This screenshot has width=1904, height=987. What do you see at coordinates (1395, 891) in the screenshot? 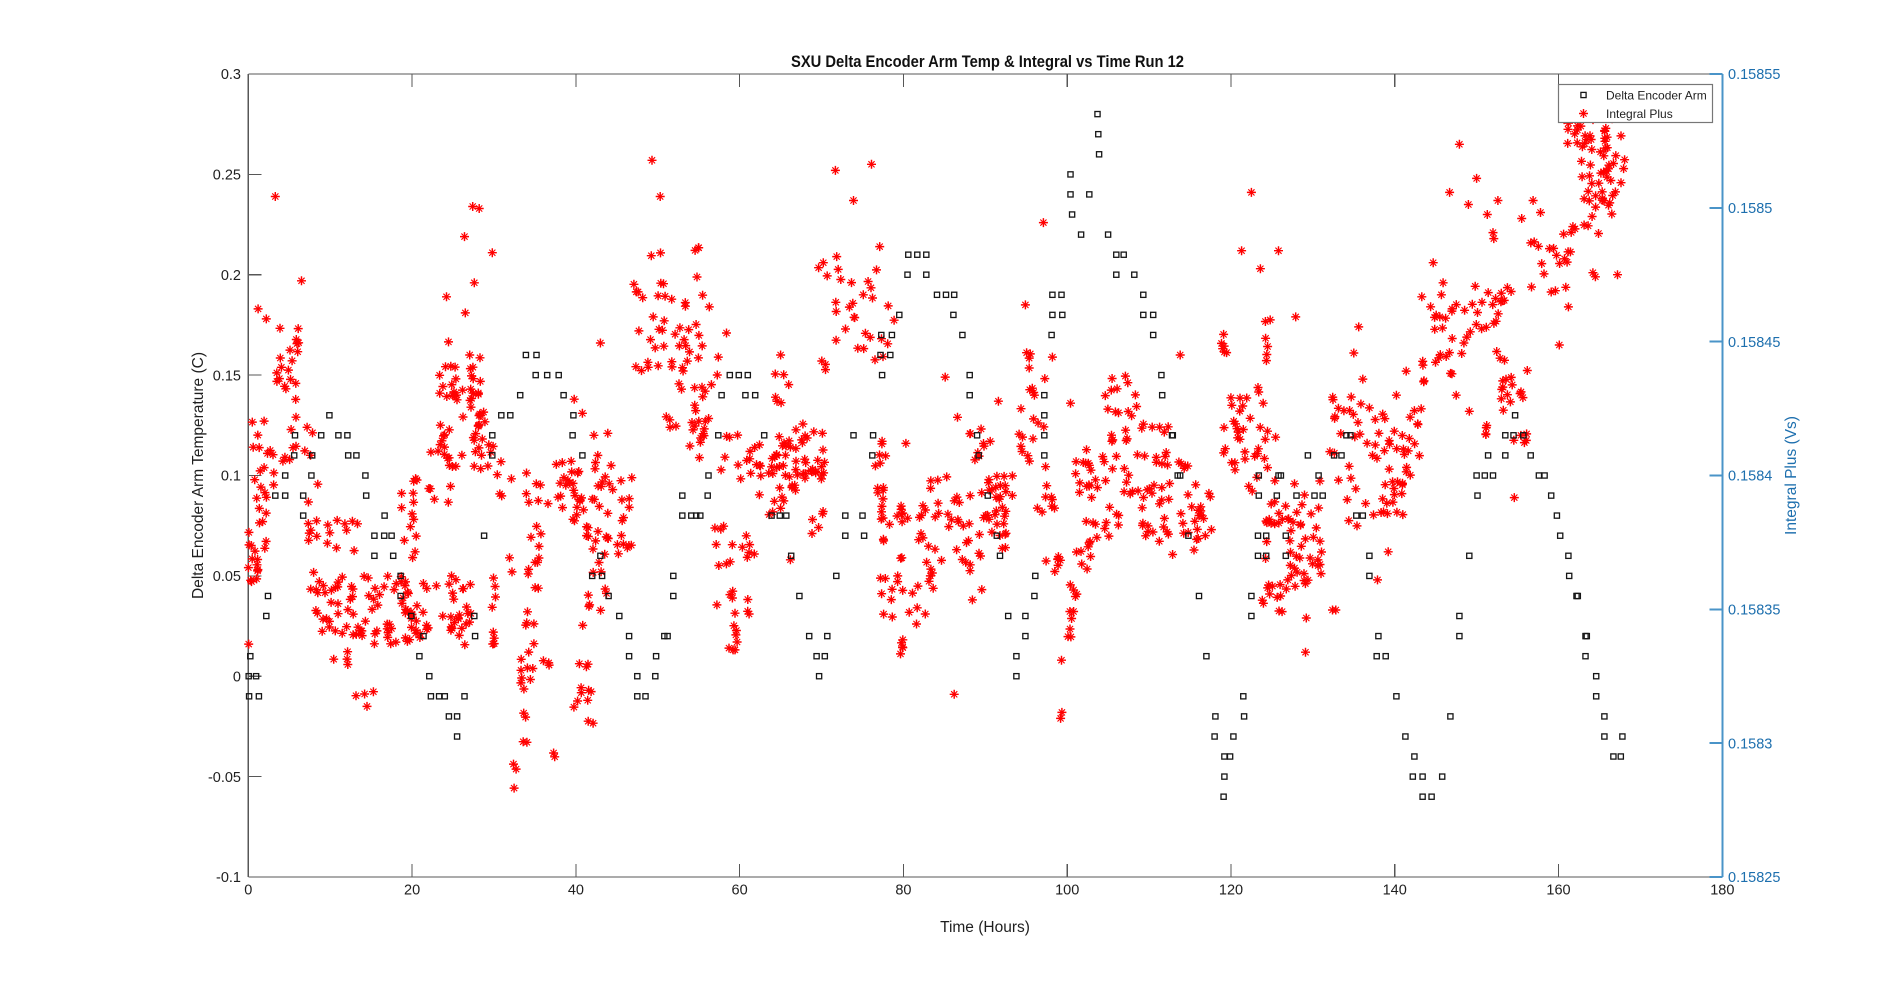
I see `svg-text: 140` at bounding box center [1395, 891].